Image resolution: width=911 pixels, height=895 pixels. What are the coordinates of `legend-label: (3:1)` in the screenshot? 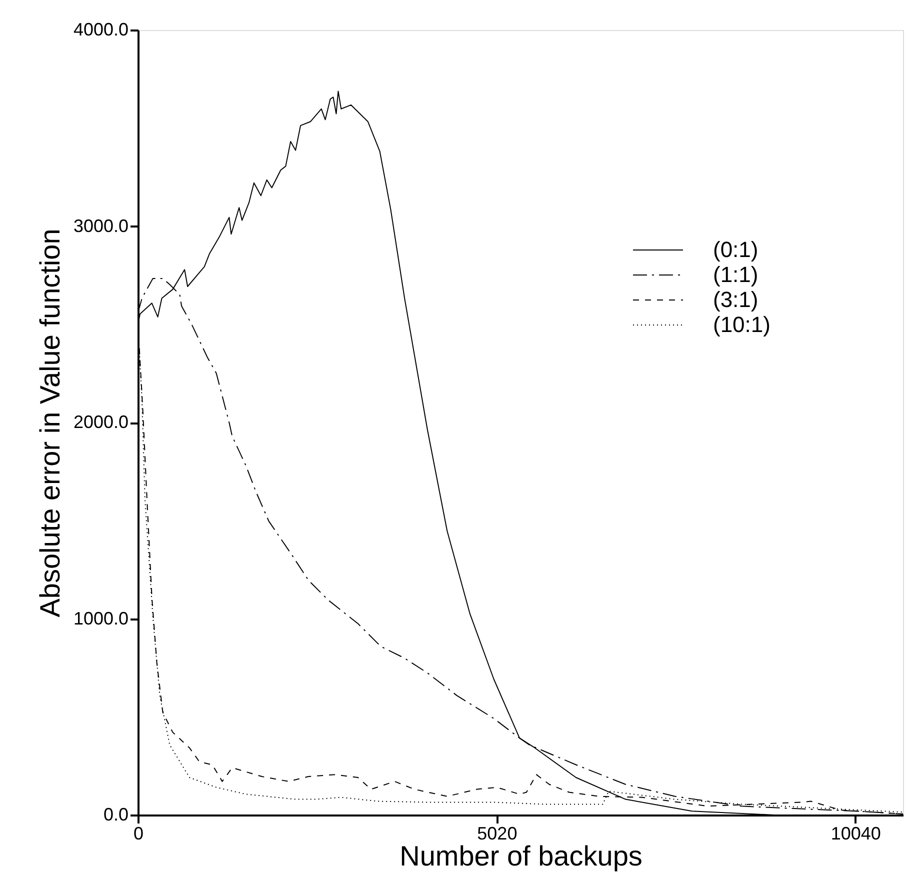 It's located at (735, 299).